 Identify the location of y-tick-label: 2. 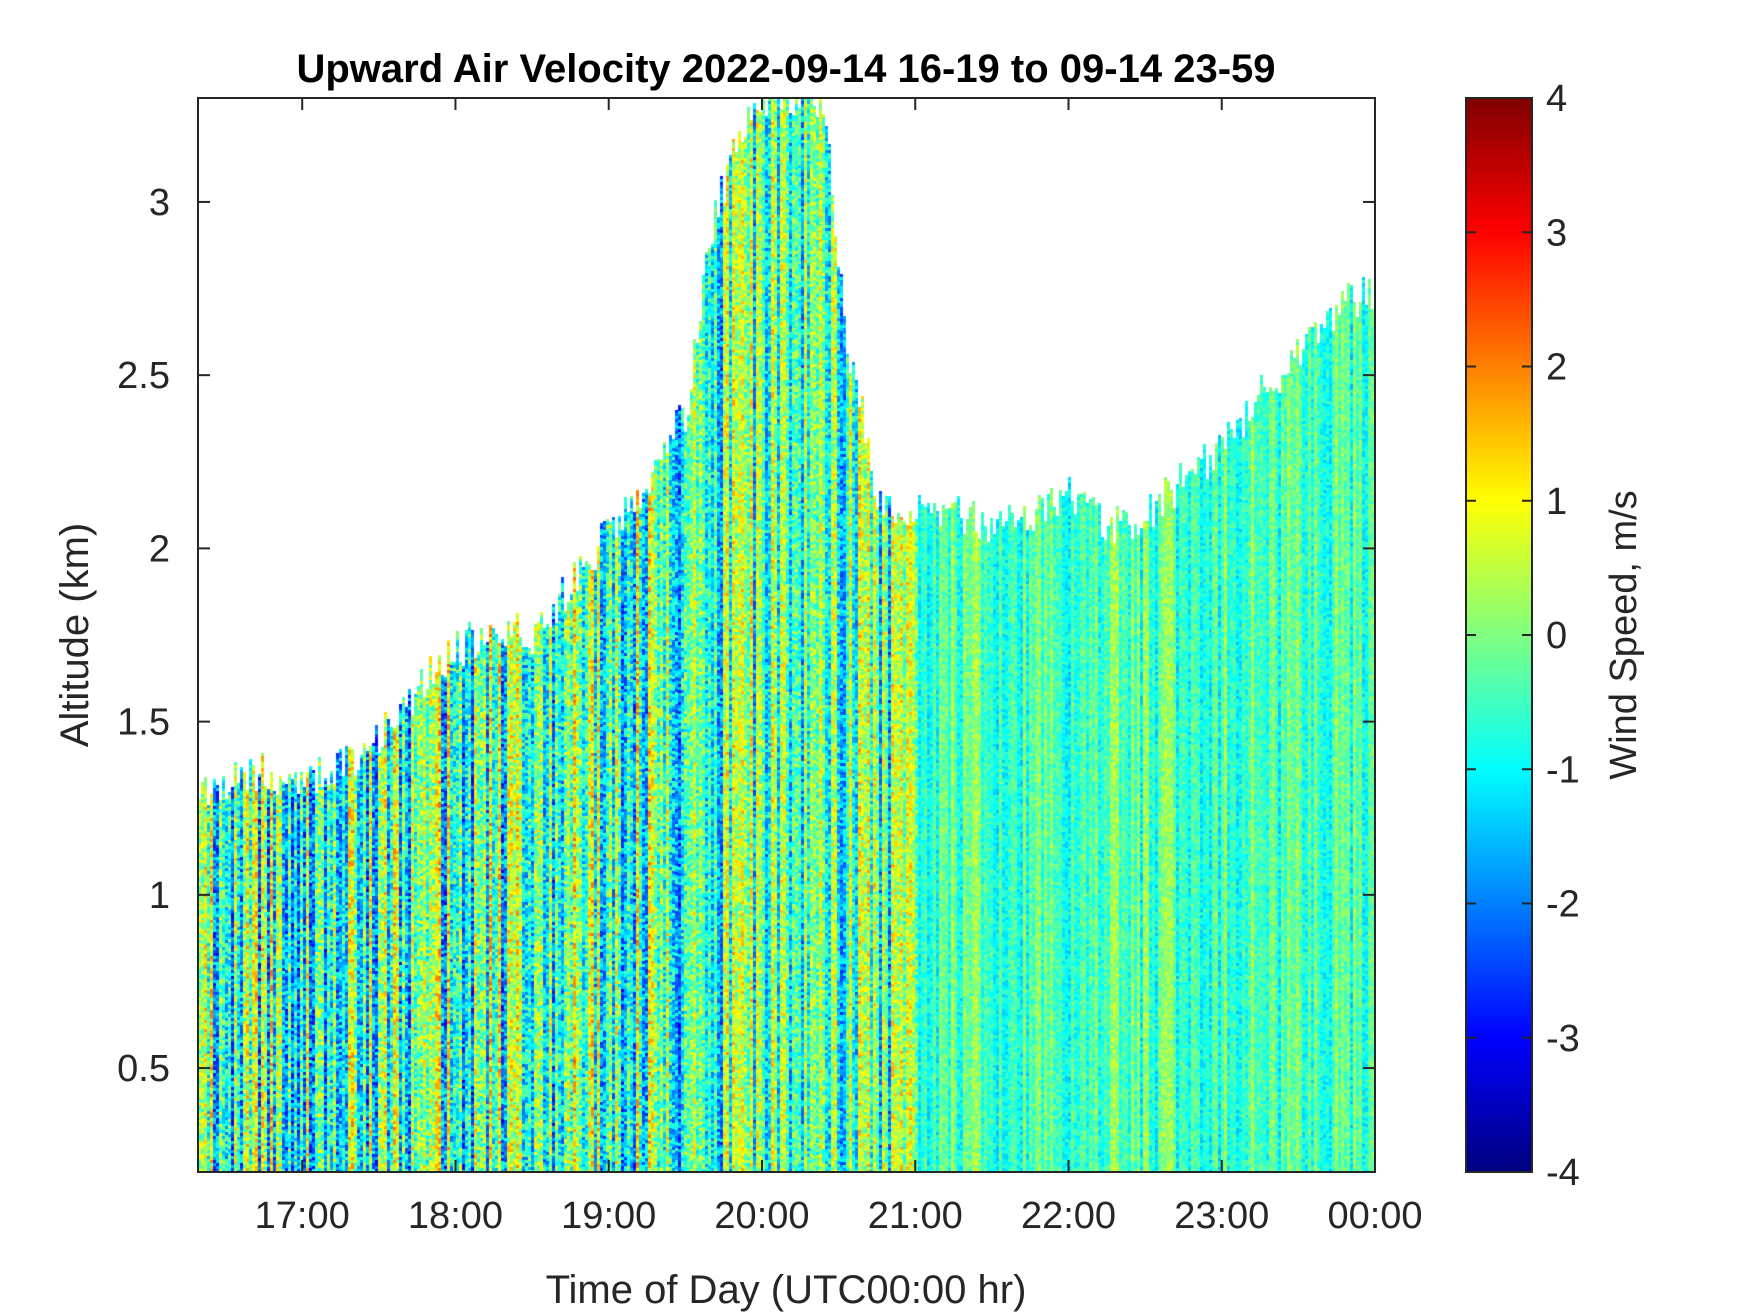
(159, 549).